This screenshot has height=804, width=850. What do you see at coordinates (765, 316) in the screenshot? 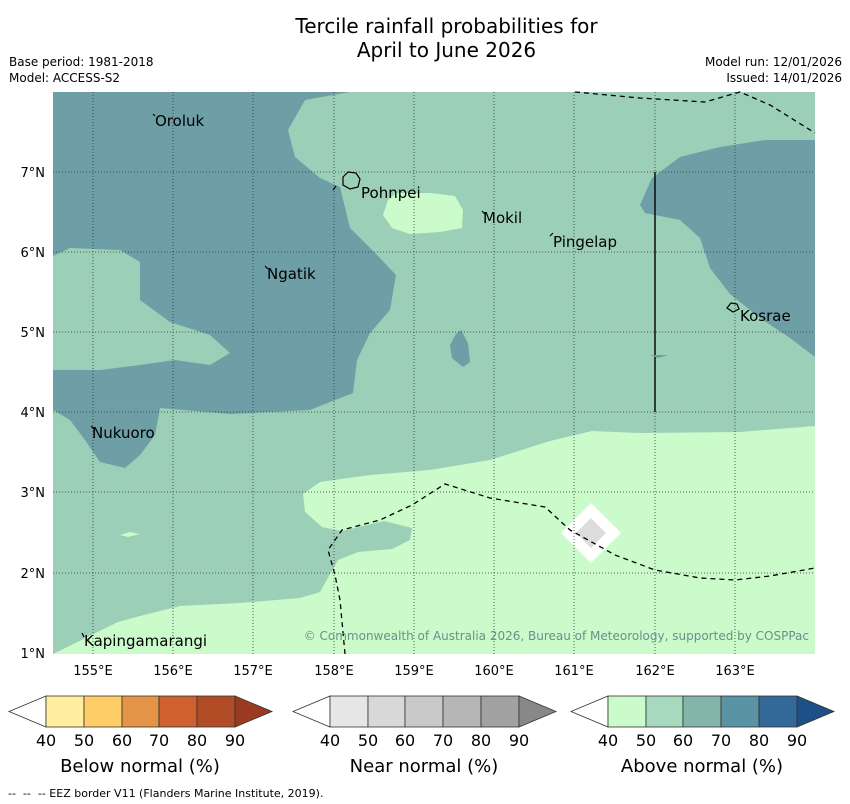
I see `place-label-kosrae: Kosrae` at bounding box center [765, 316].